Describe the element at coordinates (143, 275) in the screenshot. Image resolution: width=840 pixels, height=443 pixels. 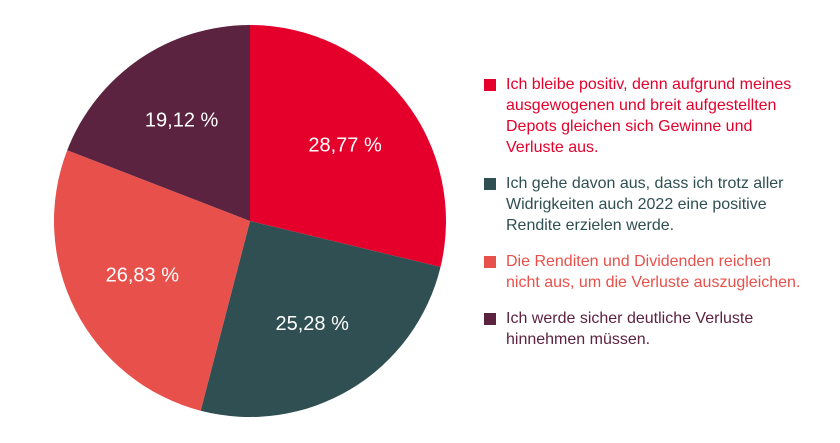
I see `slice-value-label-3: 26,83 %` at that location.